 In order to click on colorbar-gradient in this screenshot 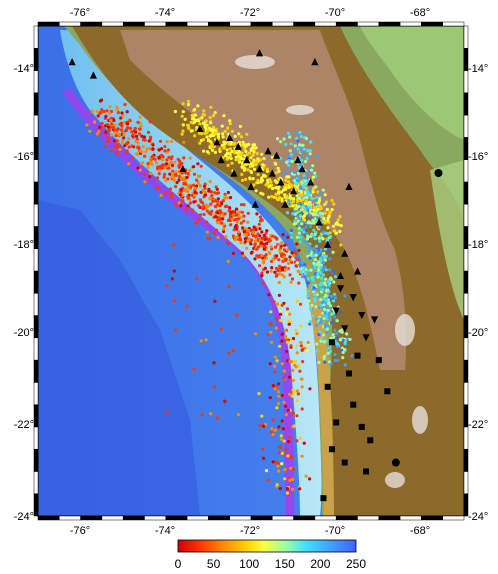, I will do `click(267, 546)`.